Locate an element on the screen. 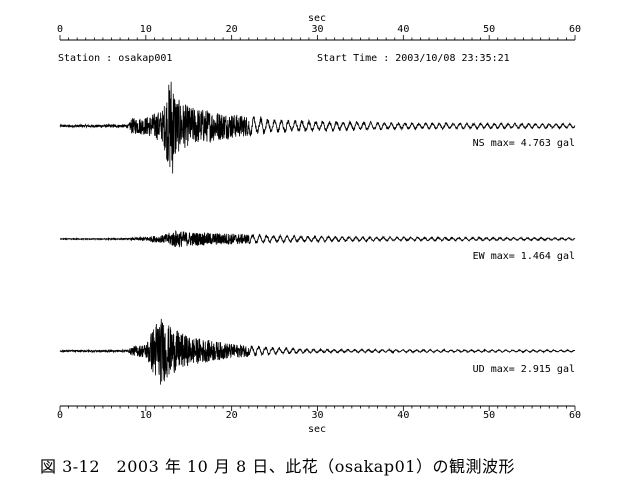 This screenshot has height=491, width=641. figure-caption: 図 3-12 2003 年 10 月 8 日、此花（osakap01）の観測波形 is located at coordinates (277, 466).